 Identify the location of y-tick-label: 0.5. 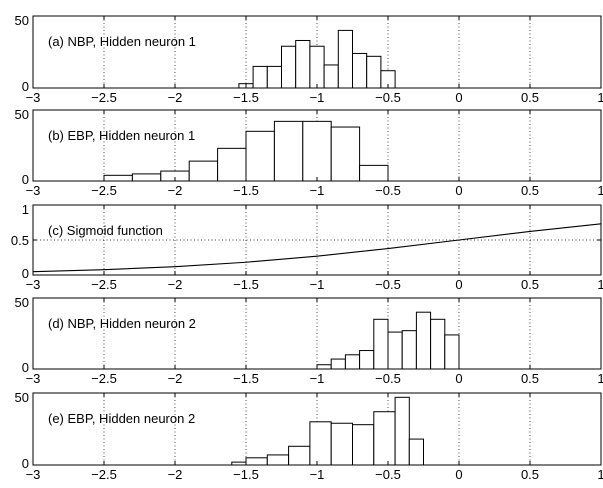
(20, 240).